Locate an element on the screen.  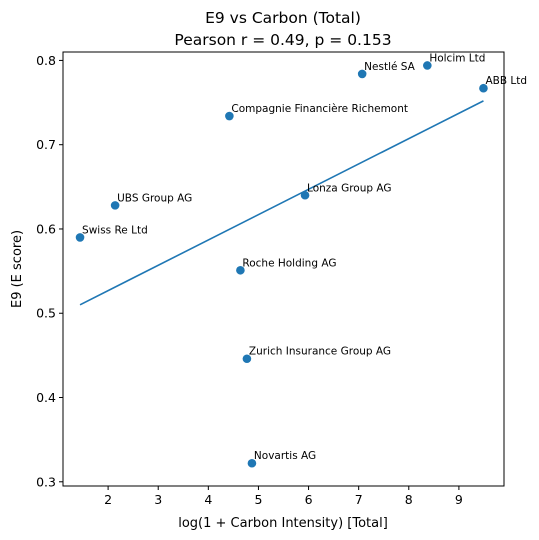
data-point-label: Swiss Re Ltd is located at coordinates (115, 230).